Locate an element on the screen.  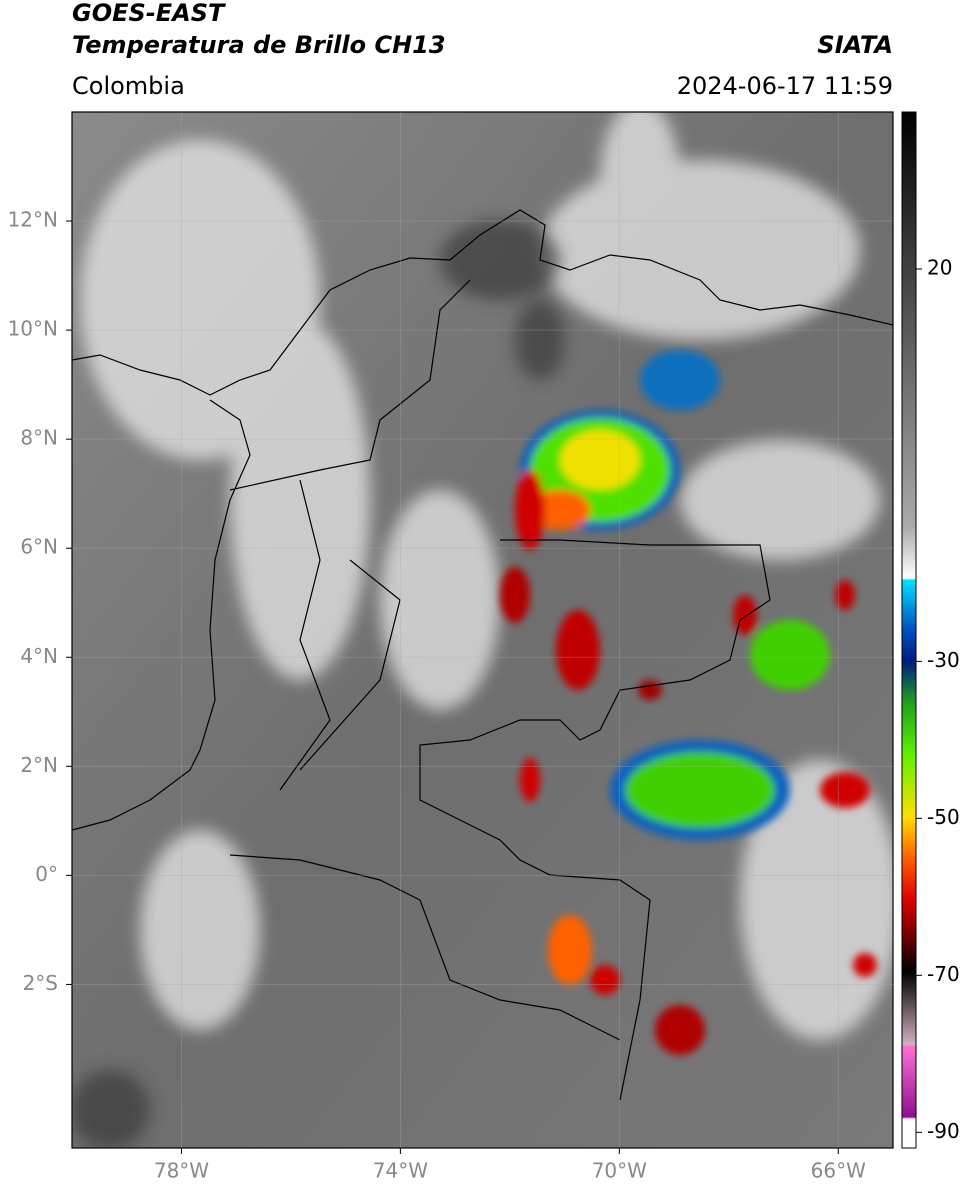
colorbar-label: -70 is located at coordinates (943, 974).